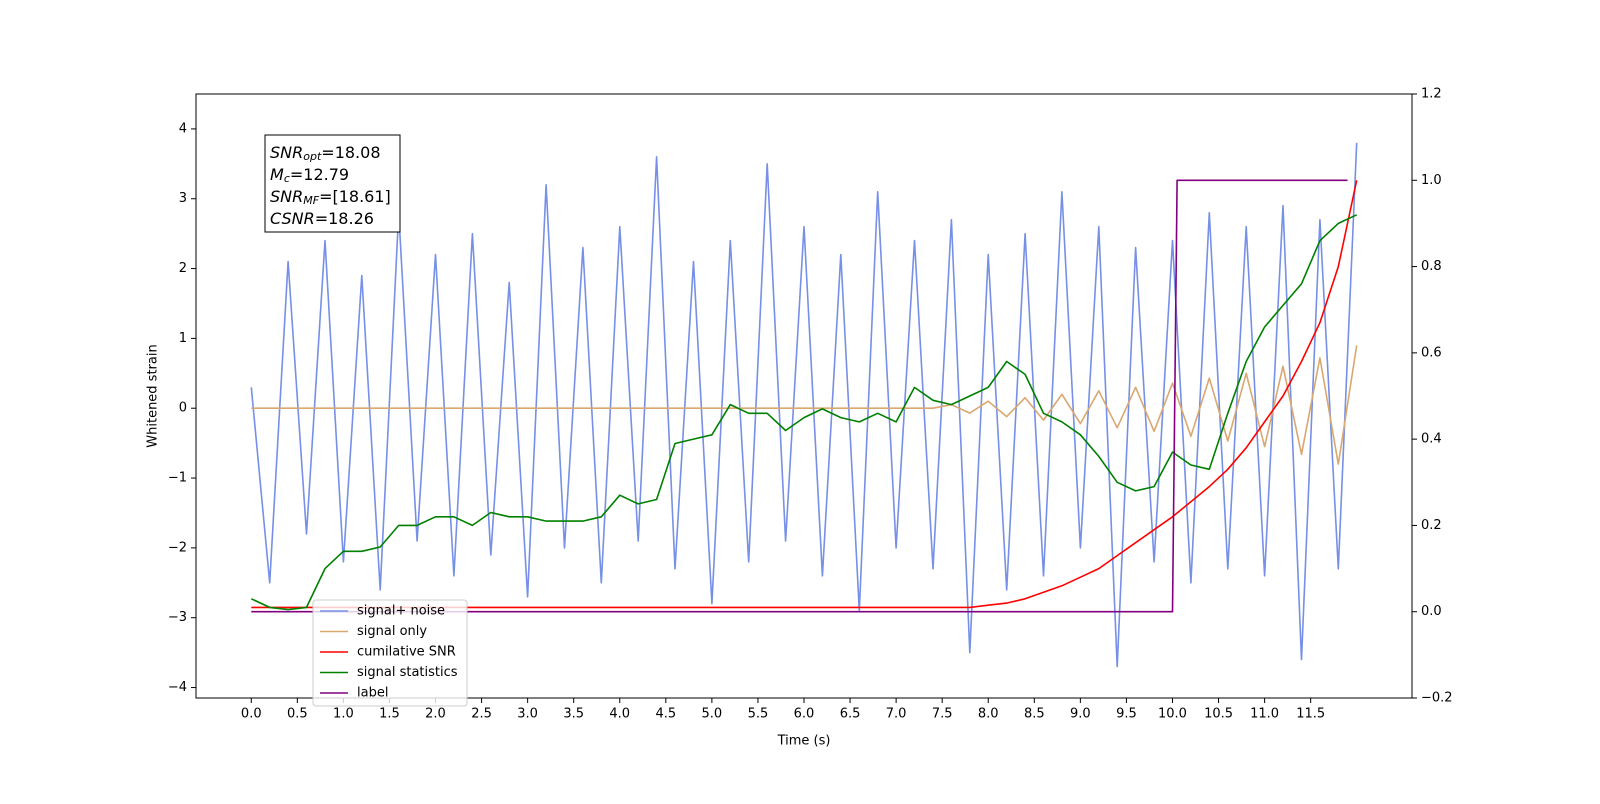 The height and width of the screenshot is (804, 1600). I want to click on x-tick-label: 4.0, so click(619, 714).